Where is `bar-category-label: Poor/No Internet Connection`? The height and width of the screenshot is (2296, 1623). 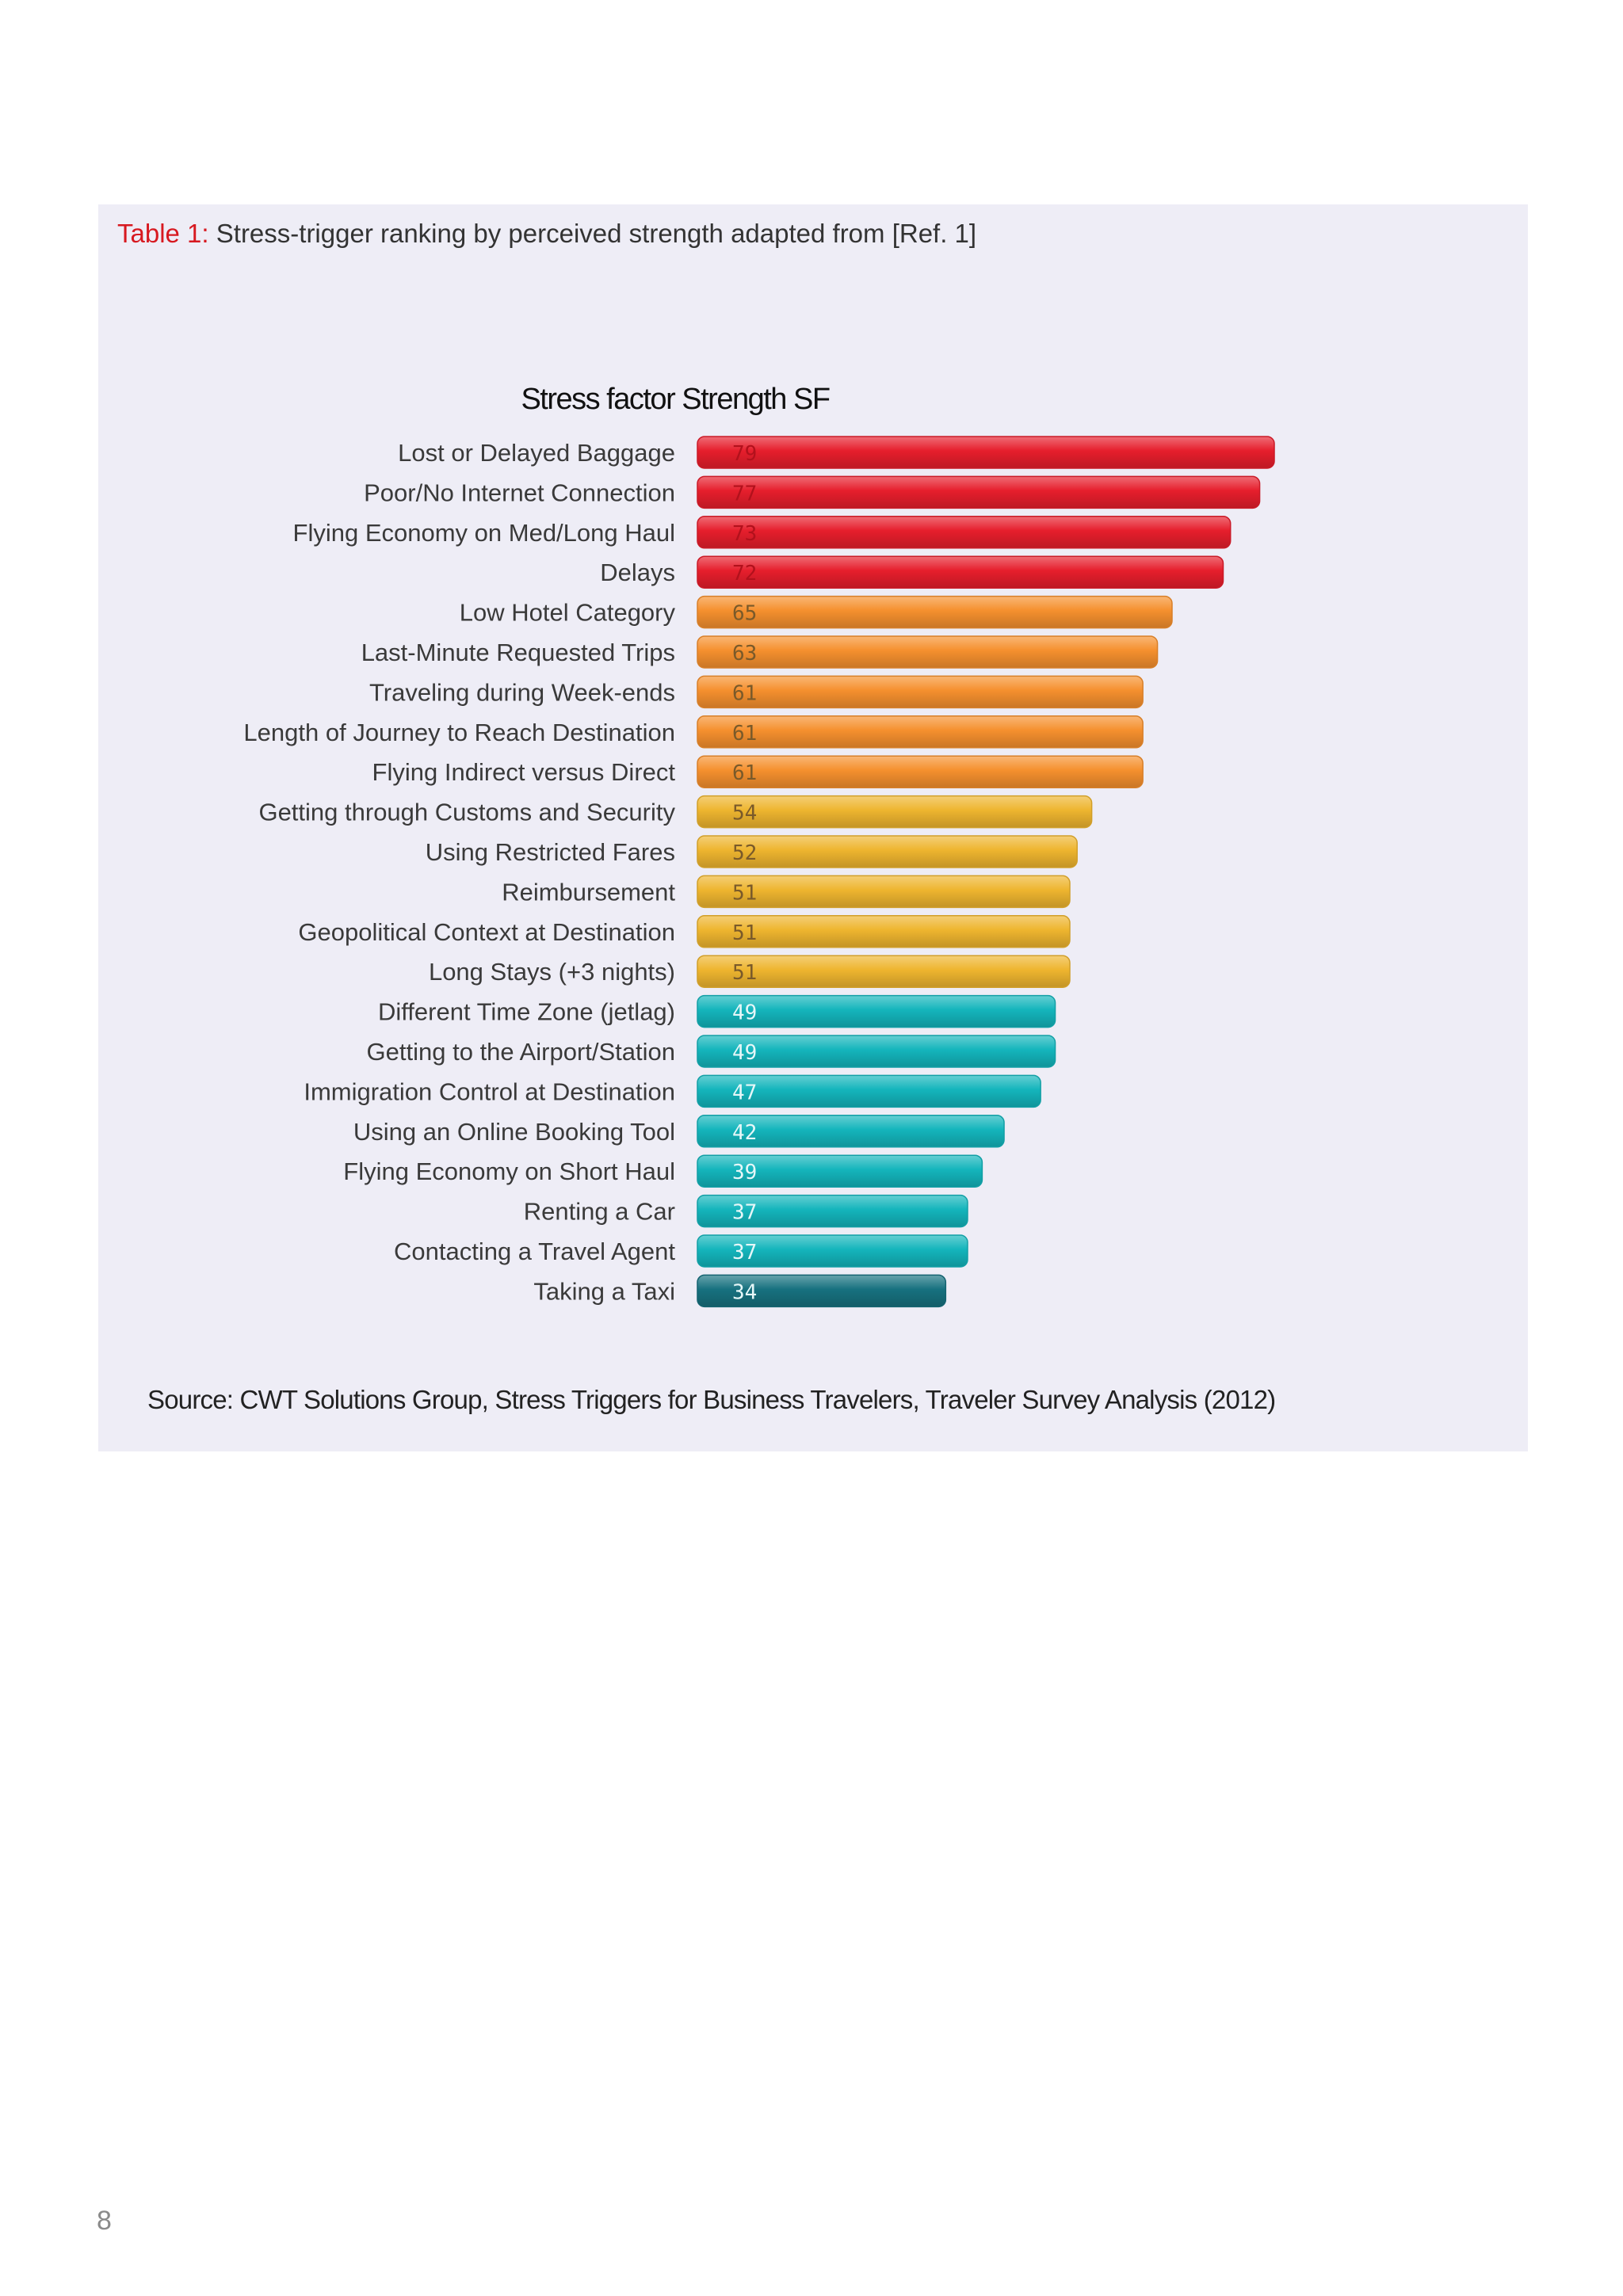 bar-category-label: Poor/No Internet Connection is located at coordinates (519, 492).